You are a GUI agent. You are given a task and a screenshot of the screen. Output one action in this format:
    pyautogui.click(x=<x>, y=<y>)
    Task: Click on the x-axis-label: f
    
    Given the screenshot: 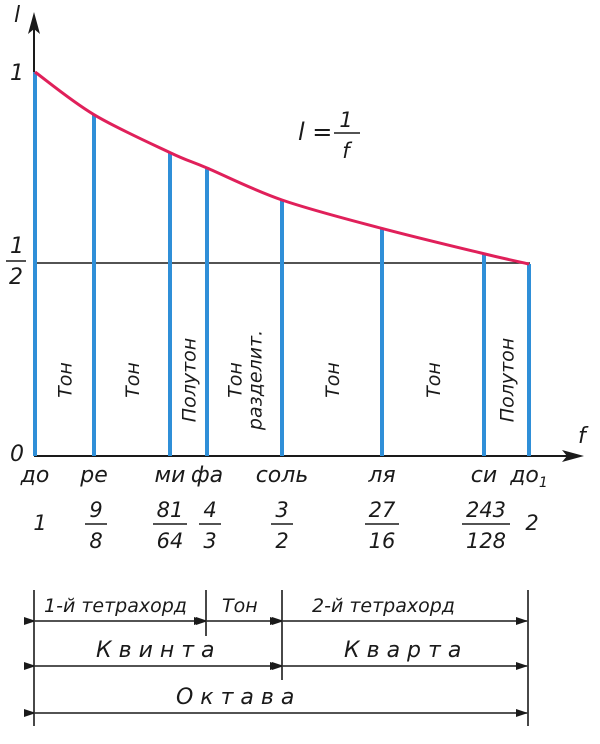 What is the action you would take?
    pyautogui.click(x=583, y=436)
    